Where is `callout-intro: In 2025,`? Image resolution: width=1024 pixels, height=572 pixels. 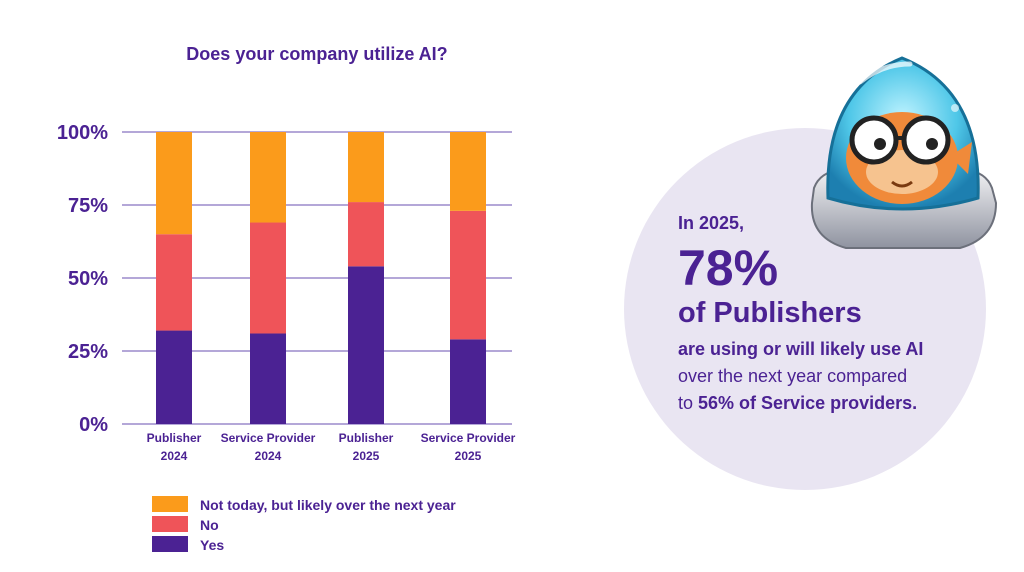
callout-intro: In 2025, is located at coordinates (711, 223).